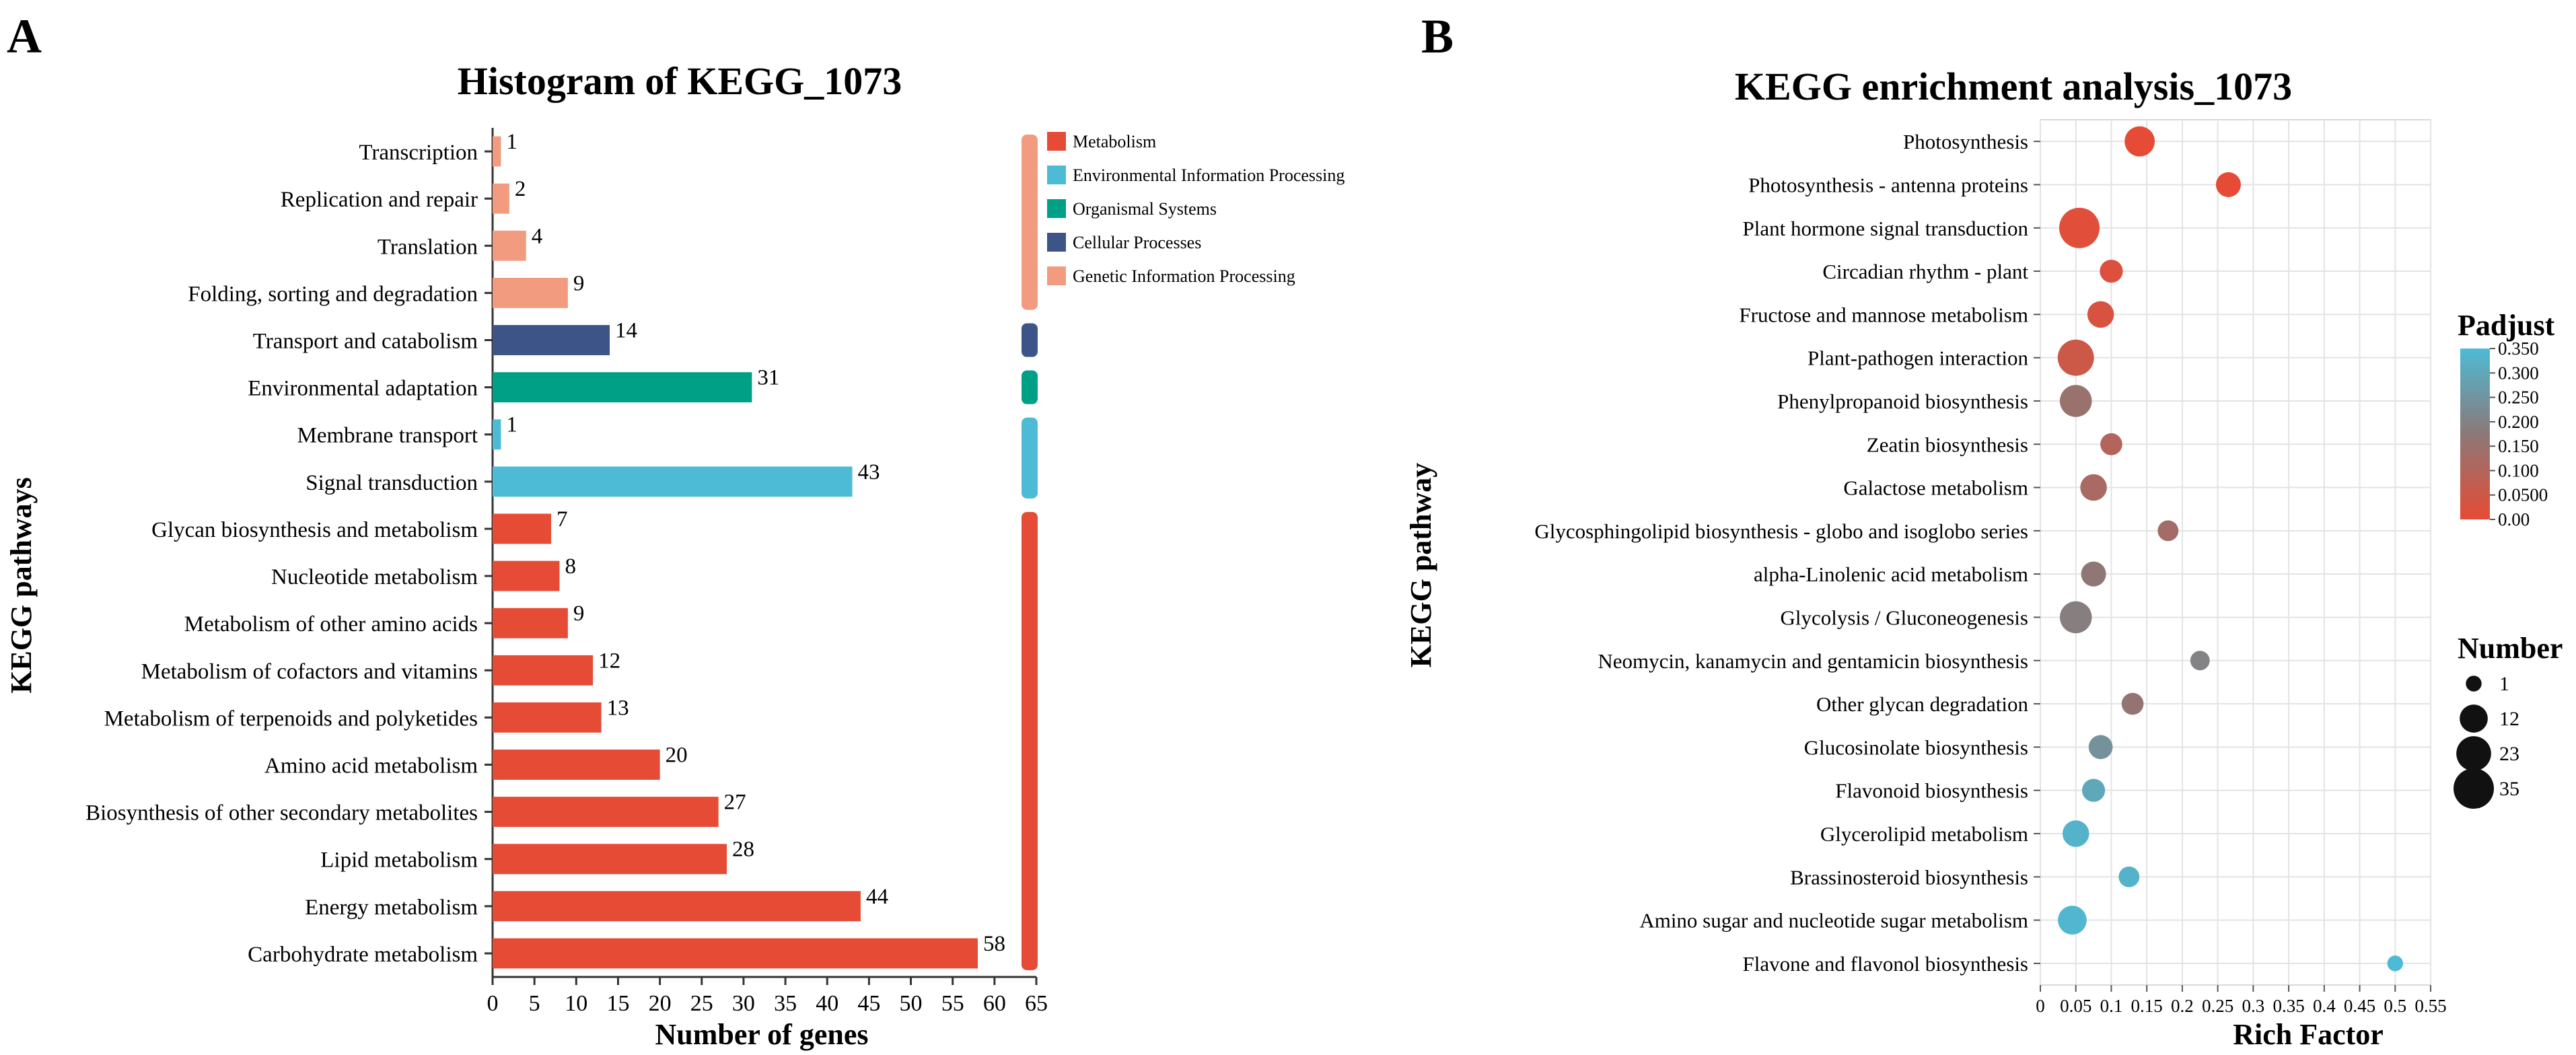 This screenshot has height=1055, width=2576. Describe the element at coordinates (735, 803) in the screenshot. I see `bar-value-label: 27` at that location.